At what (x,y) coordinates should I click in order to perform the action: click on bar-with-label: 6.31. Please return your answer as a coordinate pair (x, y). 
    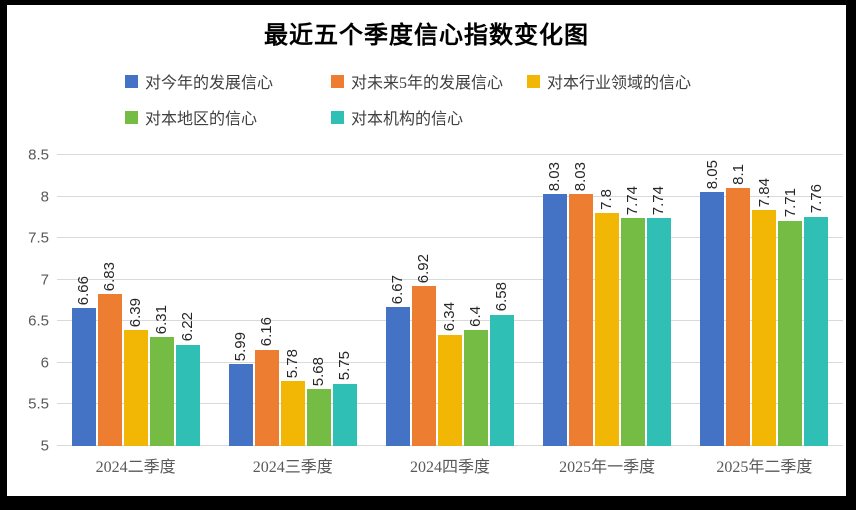
    Looking at the image, I should click on (161, 375).